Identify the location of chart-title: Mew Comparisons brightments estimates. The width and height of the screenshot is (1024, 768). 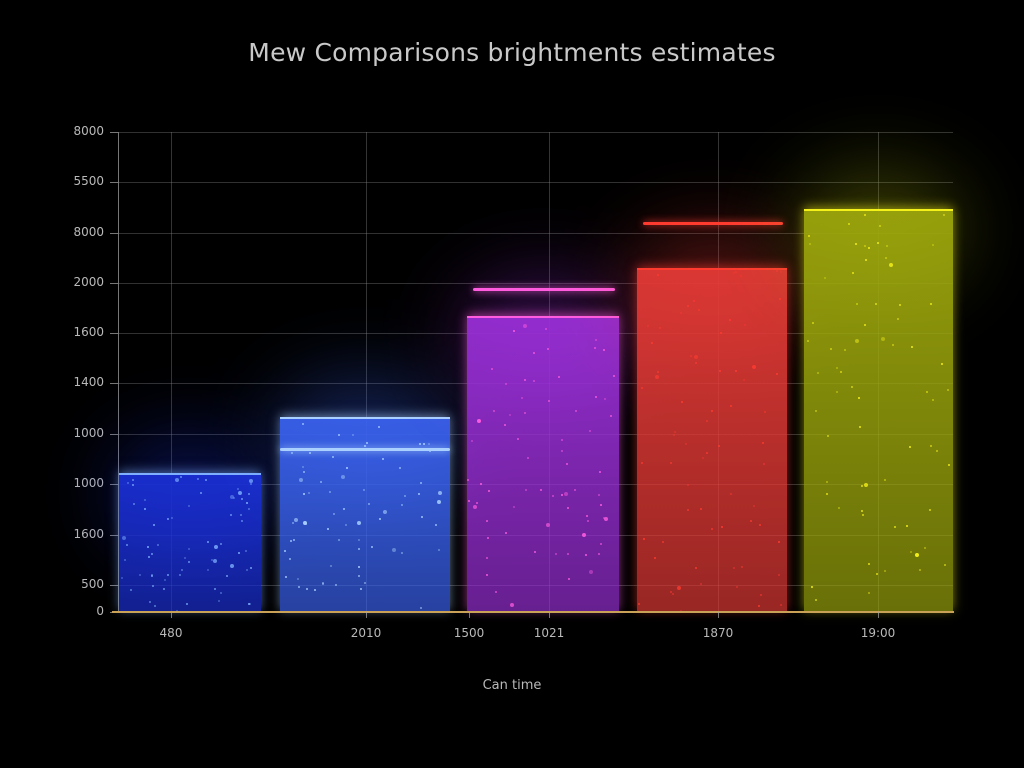
(512, 52).